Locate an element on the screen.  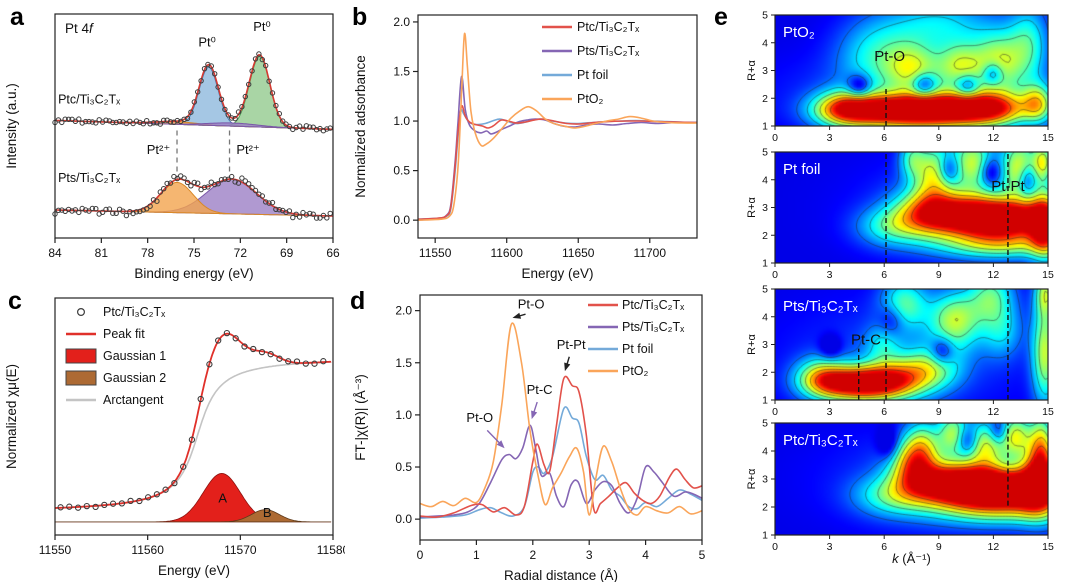
y-tick-label: 5 is located at coordinates (765, 424).